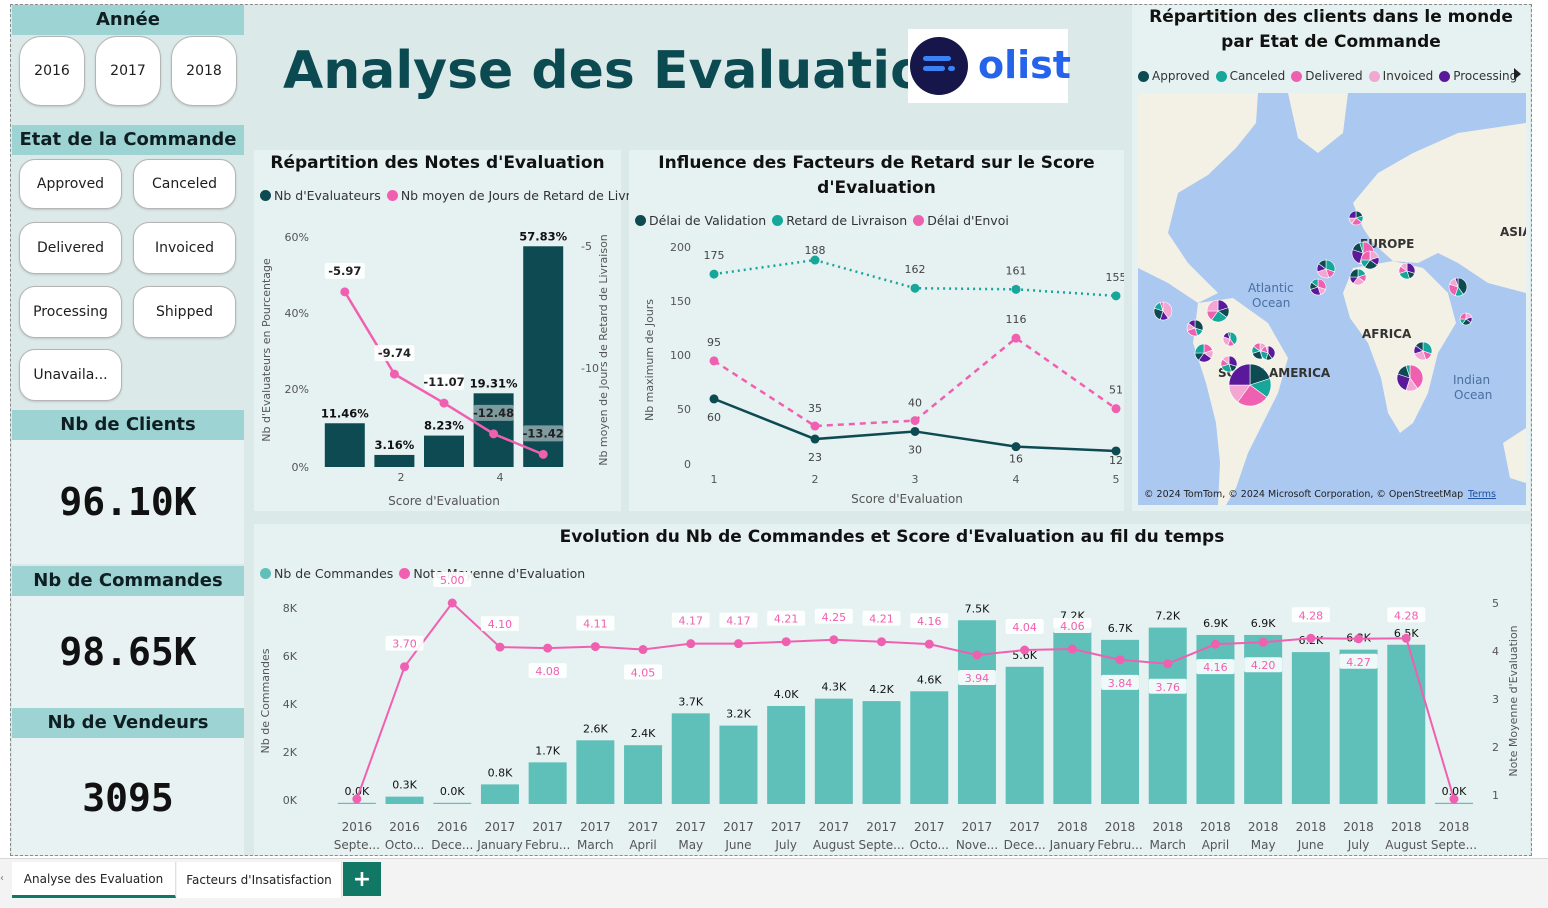 The image size is (1548, 908). I want to click on status-invoiced-button: Invoiced, so click(184, 248).